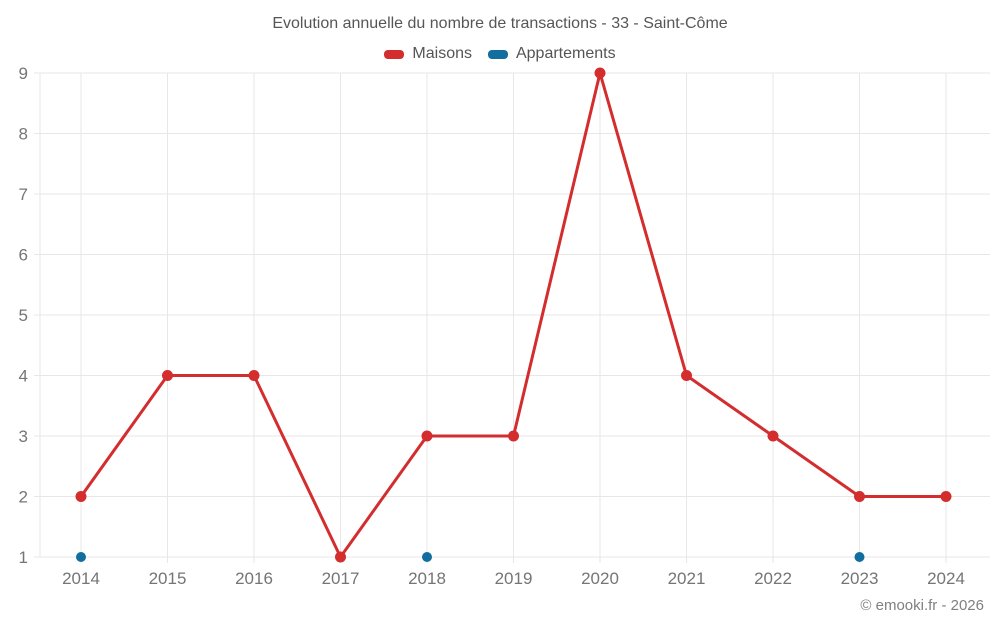 The width and height of the screenshot is (1000, 625). I want to click on y-axis-tick-label: 9, so click(23, 73).